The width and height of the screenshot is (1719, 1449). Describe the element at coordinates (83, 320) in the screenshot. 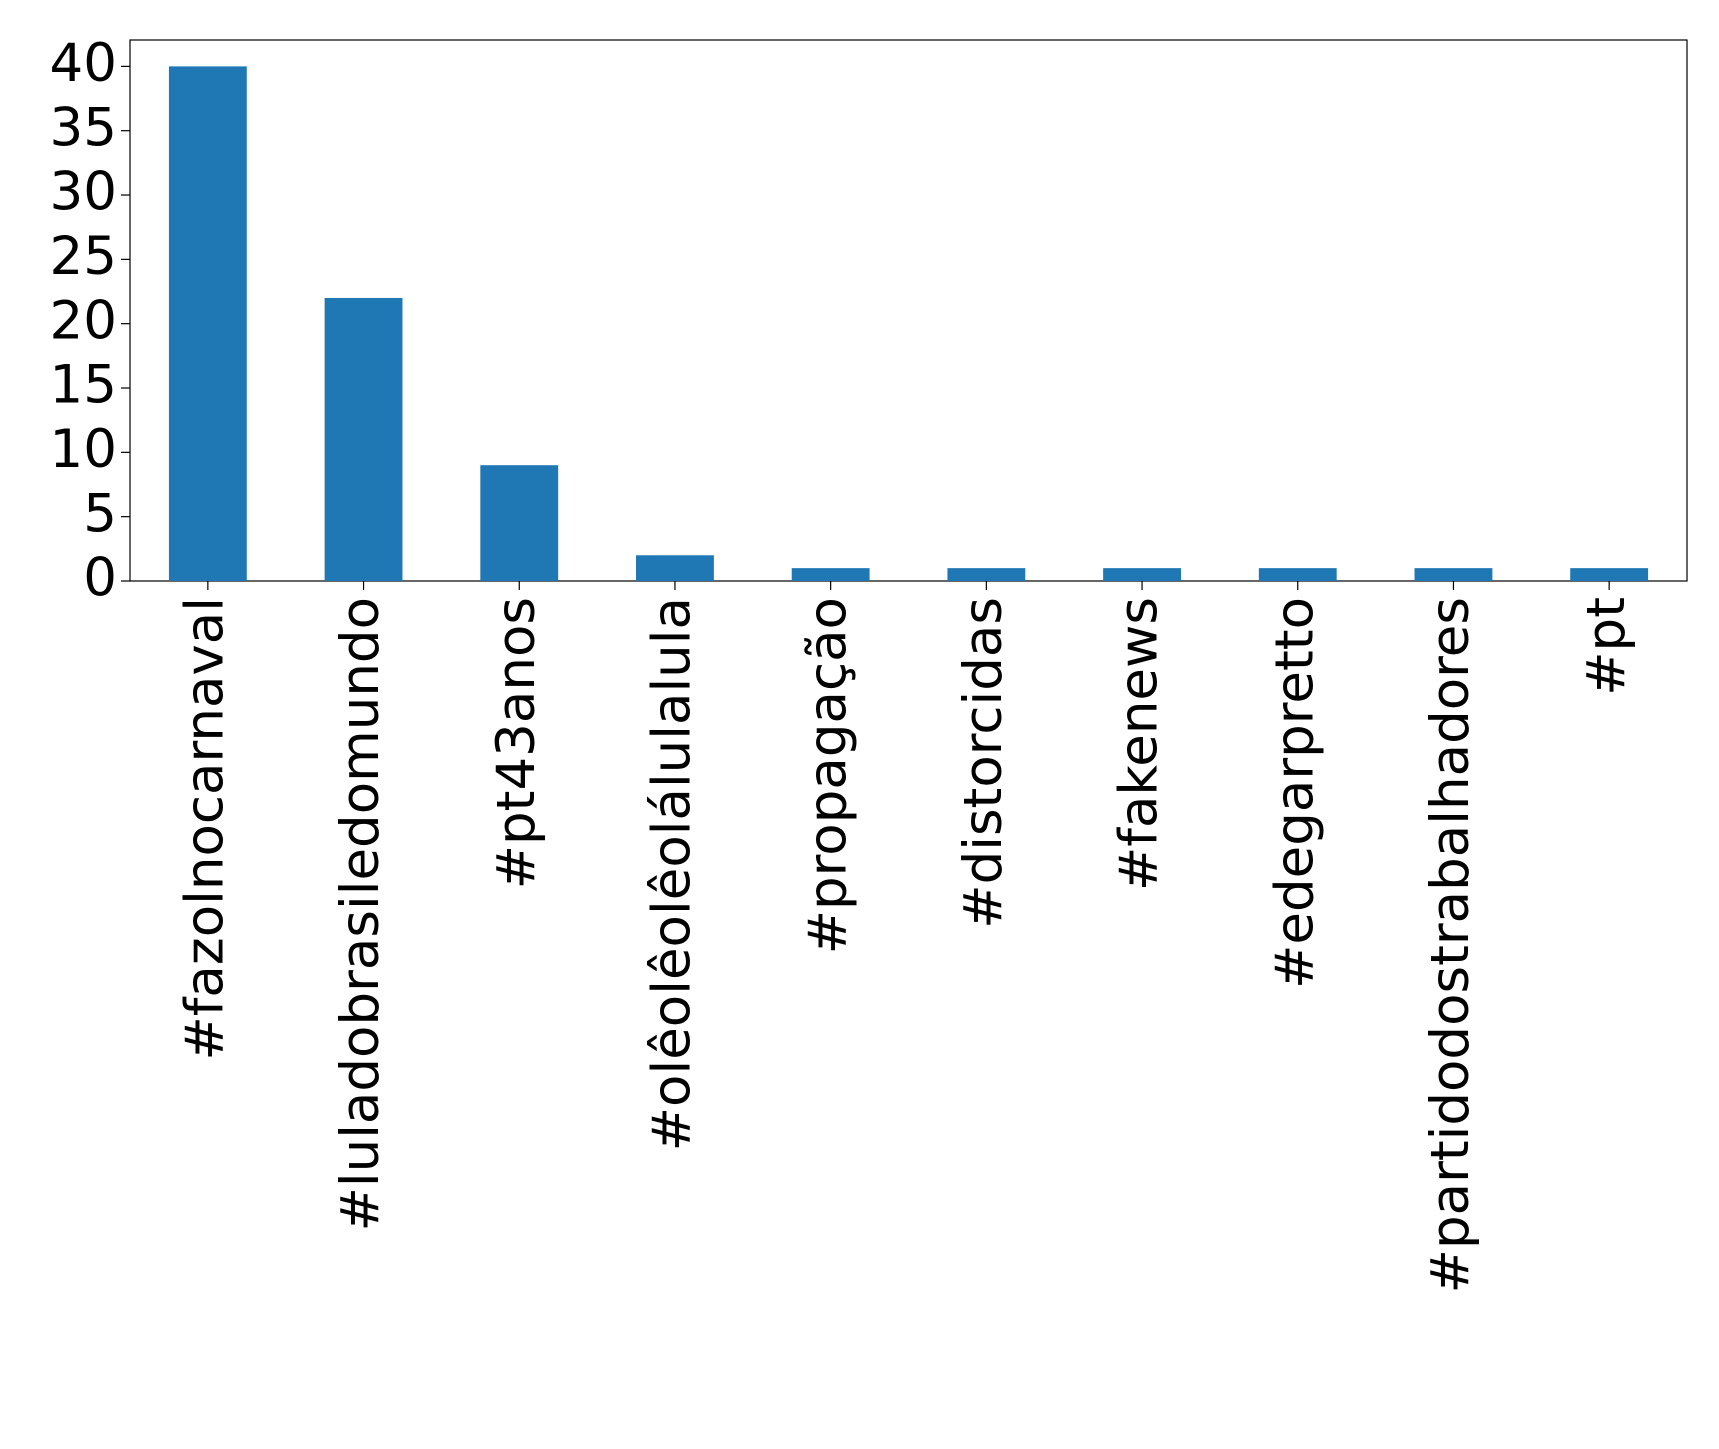

I see `y-tick-label: 20` at that location.